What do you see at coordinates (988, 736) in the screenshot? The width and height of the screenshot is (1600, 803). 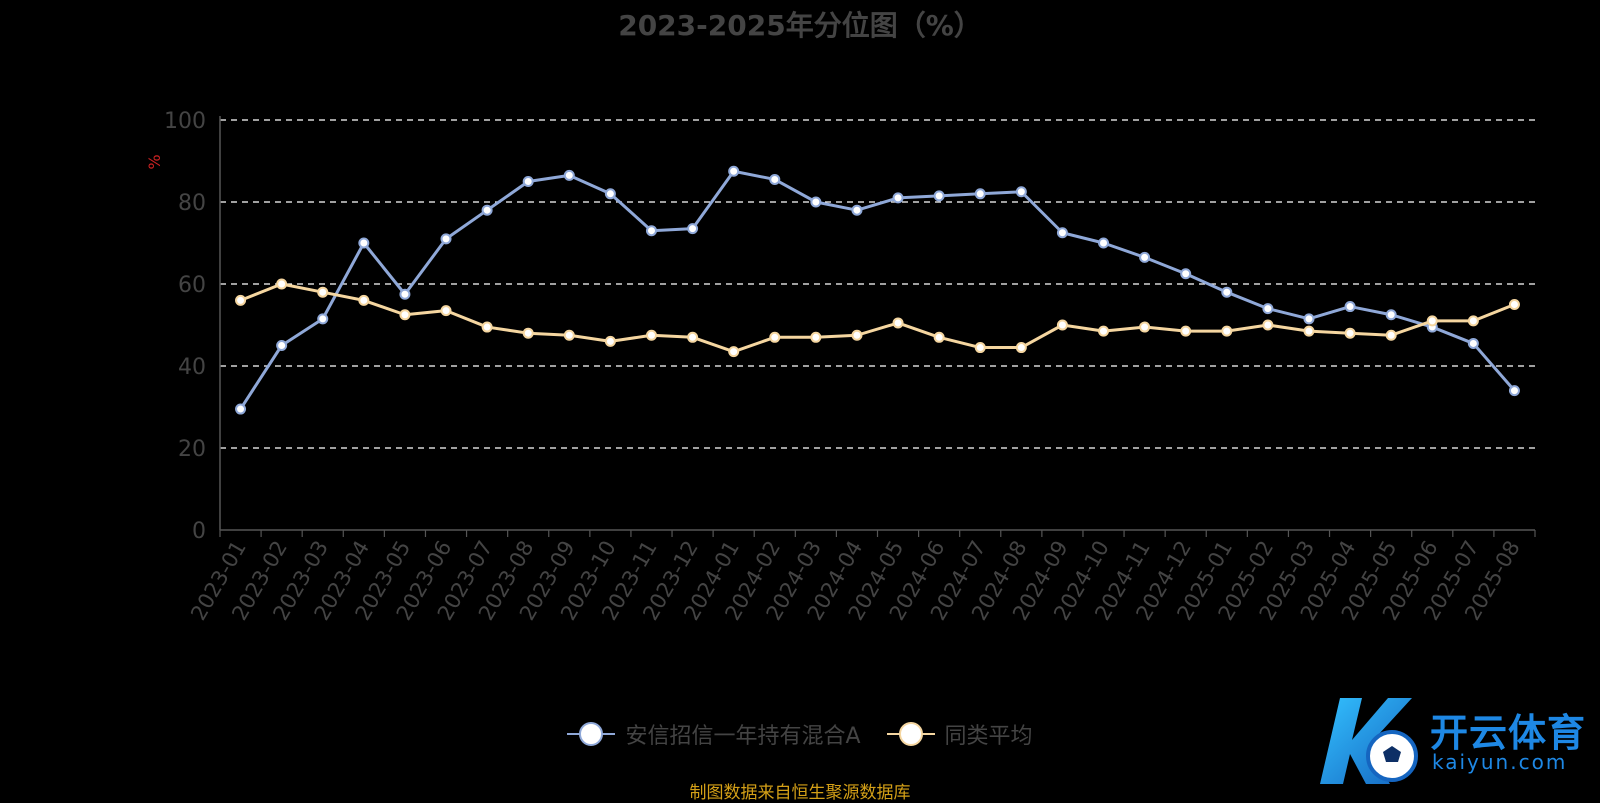 I see `legend-average-label: 同类平均` at bounding box center [988, 736].